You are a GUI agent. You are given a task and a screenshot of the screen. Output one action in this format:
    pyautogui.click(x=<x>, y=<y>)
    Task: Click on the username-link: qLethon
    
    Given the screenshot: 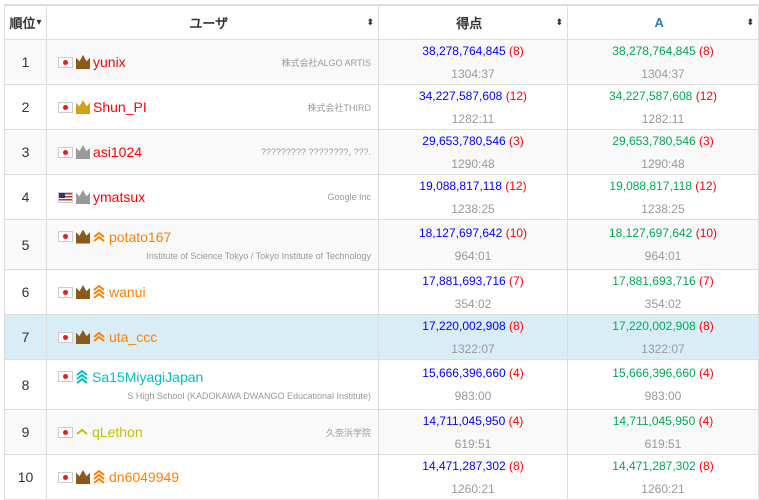 What is the action you would take?
    pyautogui.click(x=117, y=432)
    